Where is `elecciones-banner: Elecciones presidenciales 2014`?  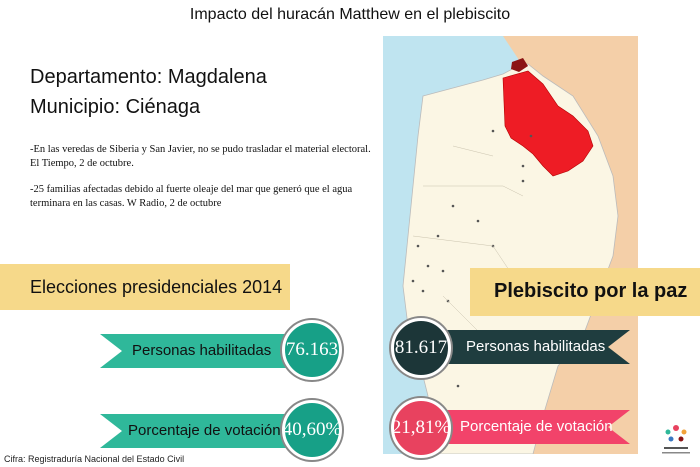 elecciones-banner: Elecciones presidenciales 2014 is located at coordinates (145, 287).